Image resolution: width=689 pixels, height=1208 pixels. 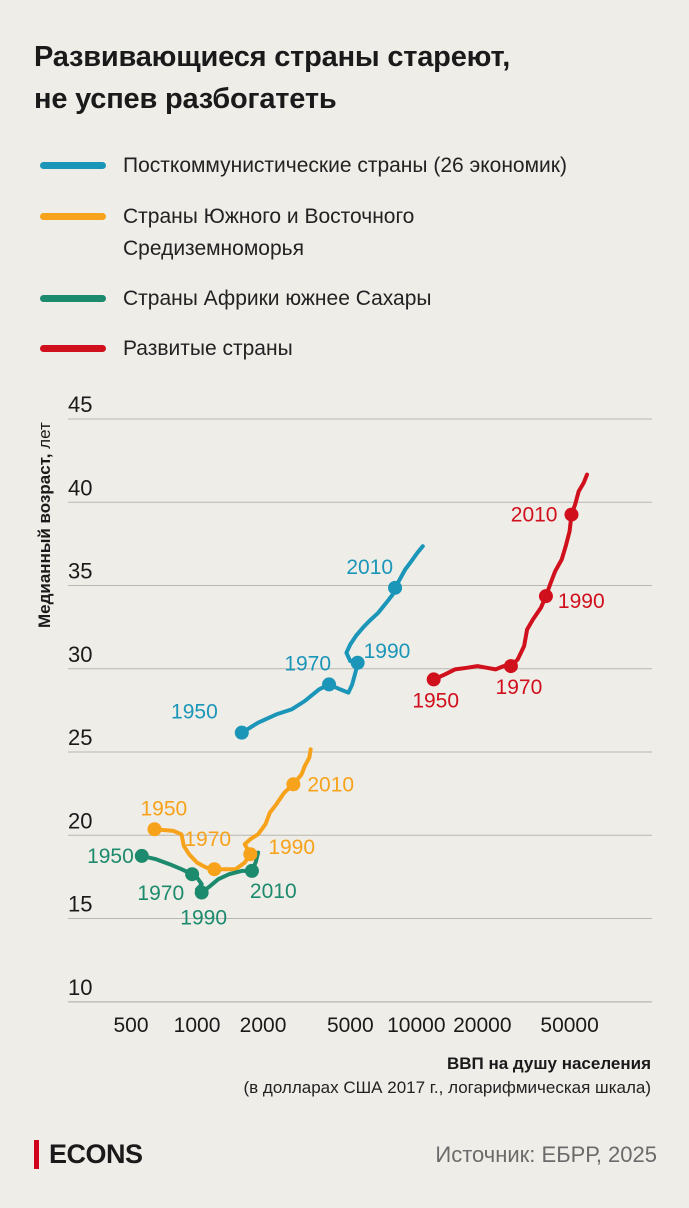 I want to click on year-label-postcommunist-1990: 1990, so click(x=387, y=651).